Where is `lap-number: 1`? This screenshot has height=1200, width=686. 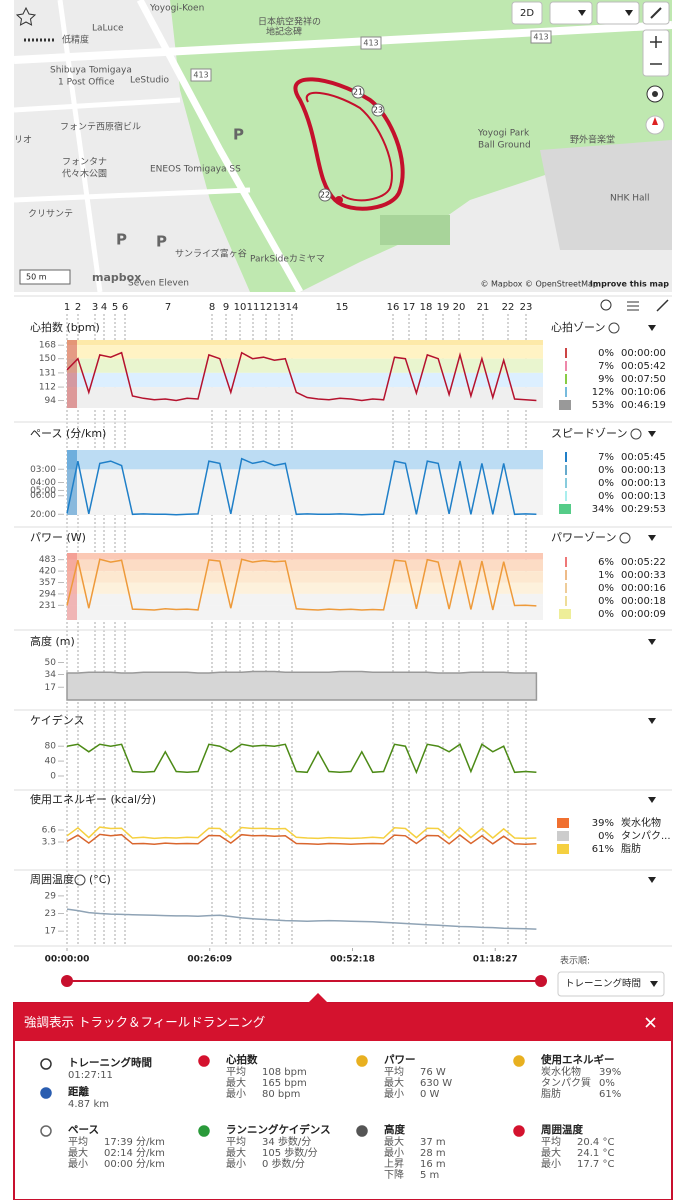 lap-number: 1 is located at coordinates (67, 307).